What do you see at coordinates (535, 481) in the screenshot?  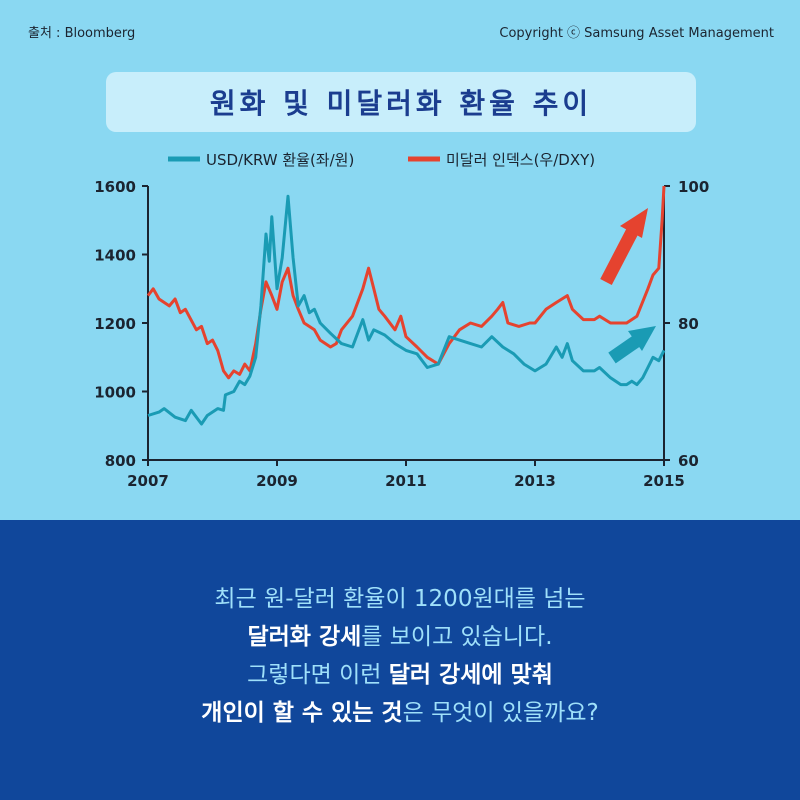 I see `x-tick-label: 2013` at bounding box center [535, 481].